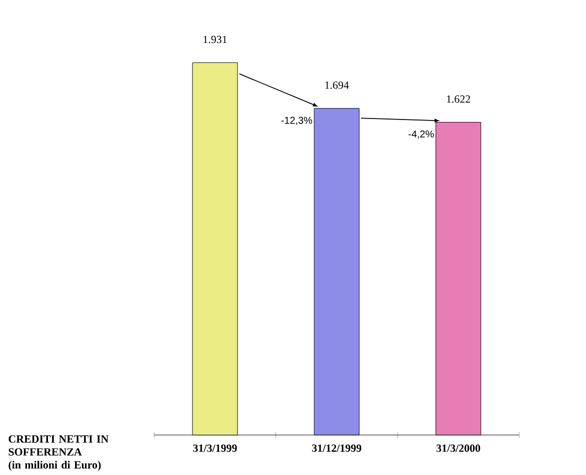  What do you see at coordinates (215, 40) in the screenshot?
I see `data-label: 1.931` at bounding box center [215, 40].